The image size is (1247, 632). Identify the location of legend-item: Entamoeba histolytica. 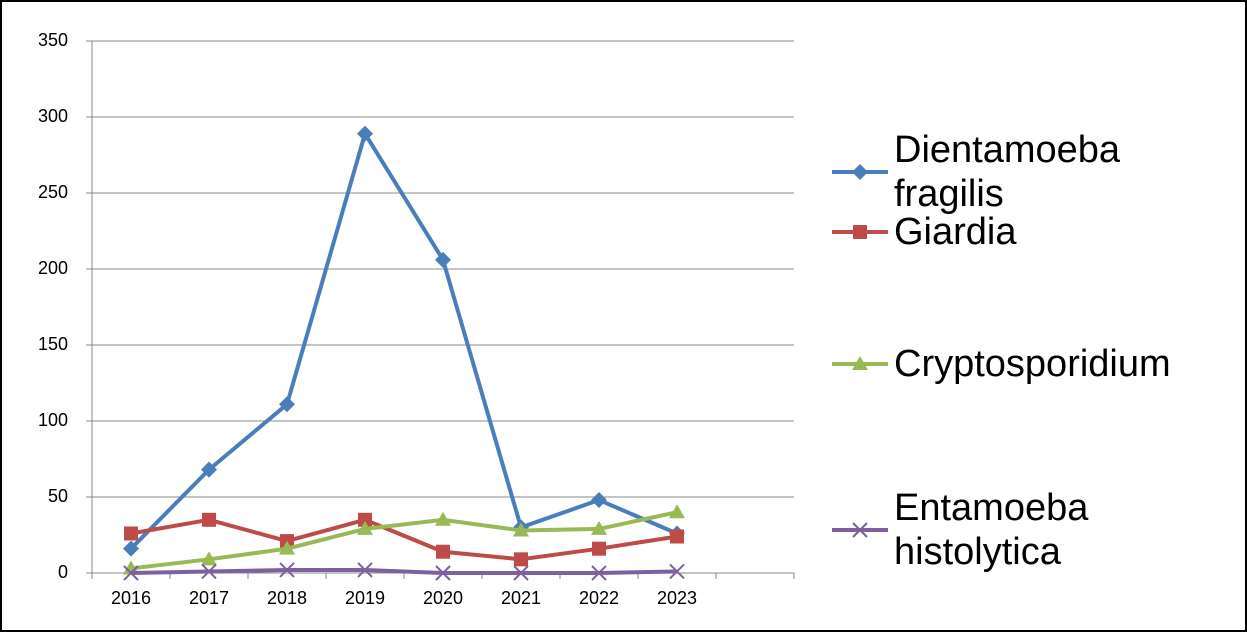
(1022, 530).